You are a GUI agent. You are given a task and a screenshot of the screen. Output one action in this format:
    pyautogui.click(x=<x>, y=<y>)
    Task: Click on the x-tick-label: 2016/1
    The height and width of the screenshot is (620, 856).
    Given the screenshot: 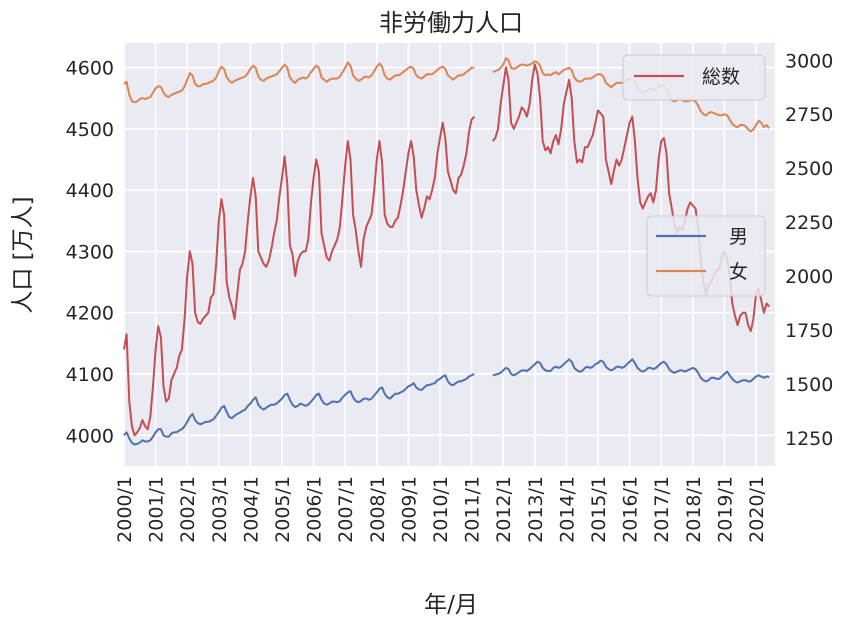 What is the action you would take?
    pyautogui.click(x=631, y=509)
    